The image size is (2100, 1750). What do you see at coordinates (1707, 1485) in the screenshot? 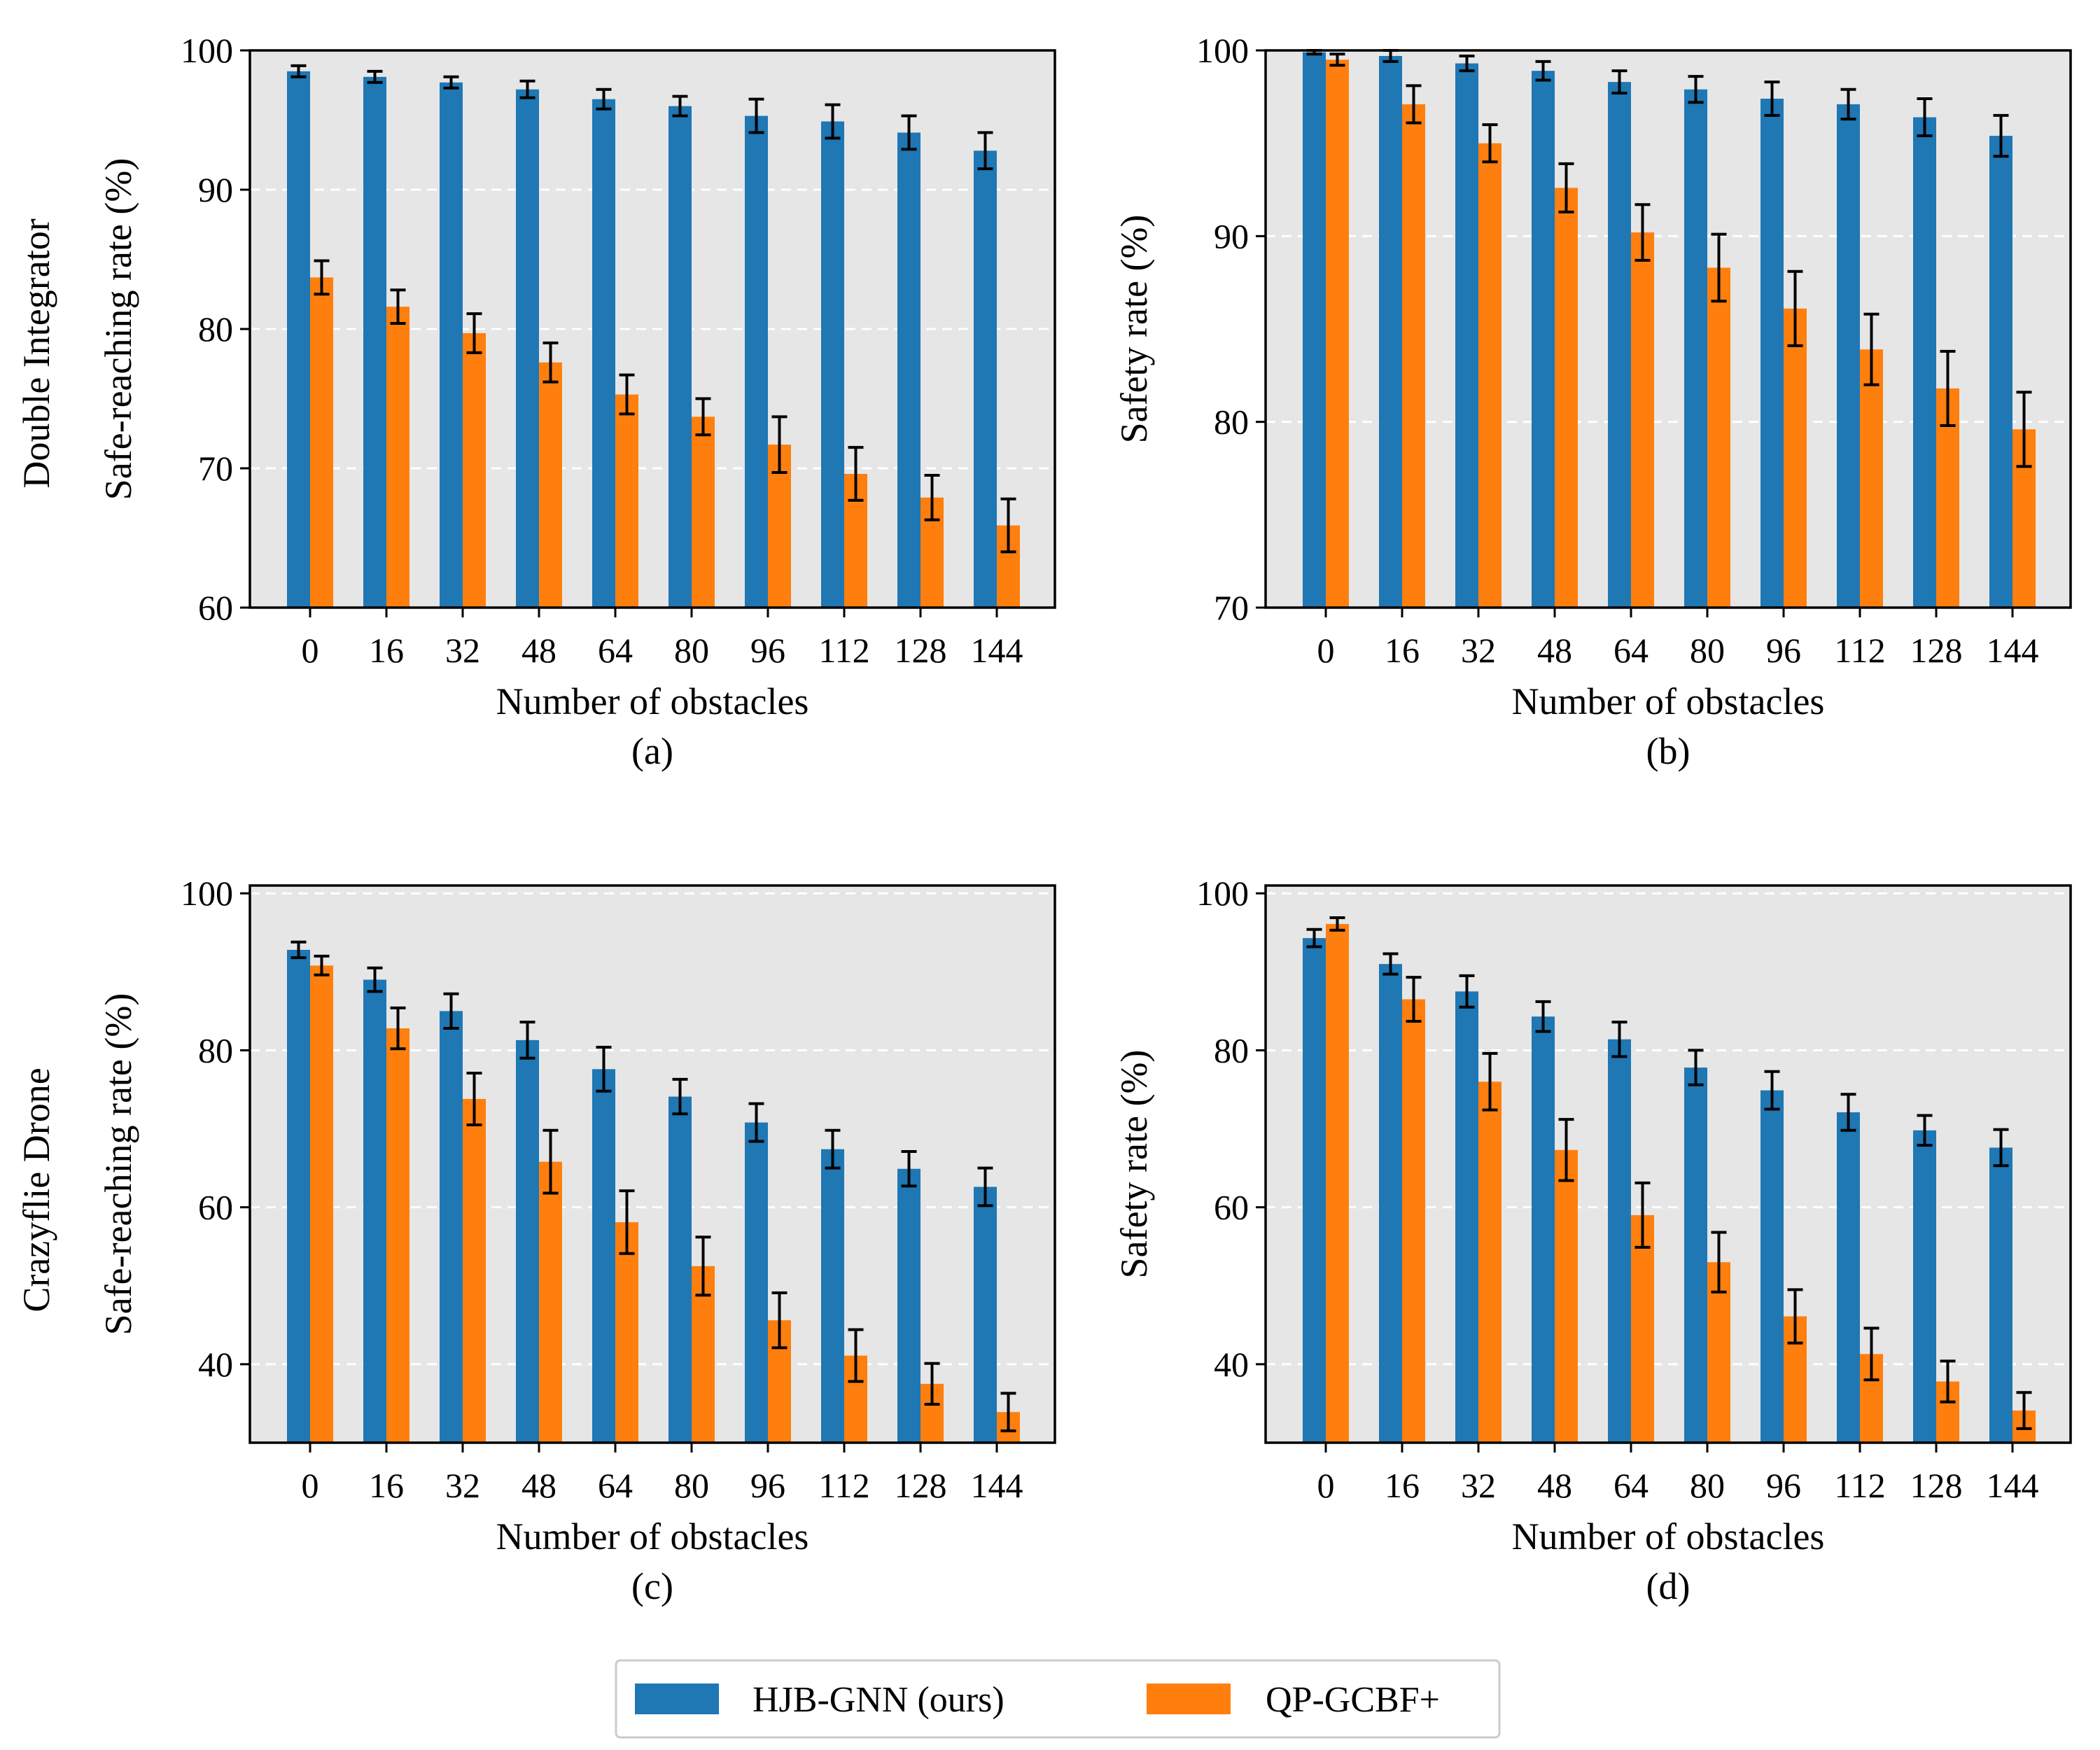
I see `x-tick-label: 80` at bounding box center [1707, 1485].